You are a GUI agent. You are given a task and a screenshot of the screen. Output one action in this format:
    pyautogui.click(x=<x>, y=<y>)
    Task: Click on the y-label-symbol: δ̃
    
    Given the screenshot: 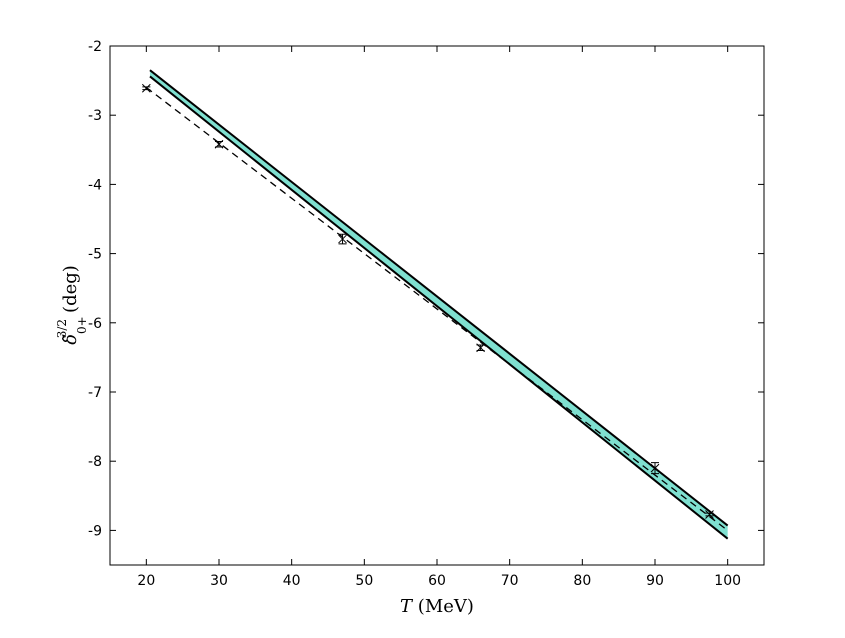 What is the action you would take?
    pyautogui.click(x=70, y=339)
    